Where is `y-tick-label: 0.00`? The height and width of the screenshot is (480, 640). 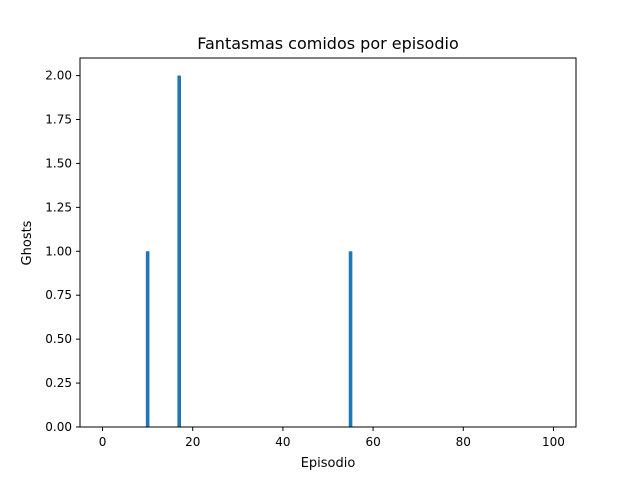
y-tick-label: 0.00 is located at coordinates (58, 427).